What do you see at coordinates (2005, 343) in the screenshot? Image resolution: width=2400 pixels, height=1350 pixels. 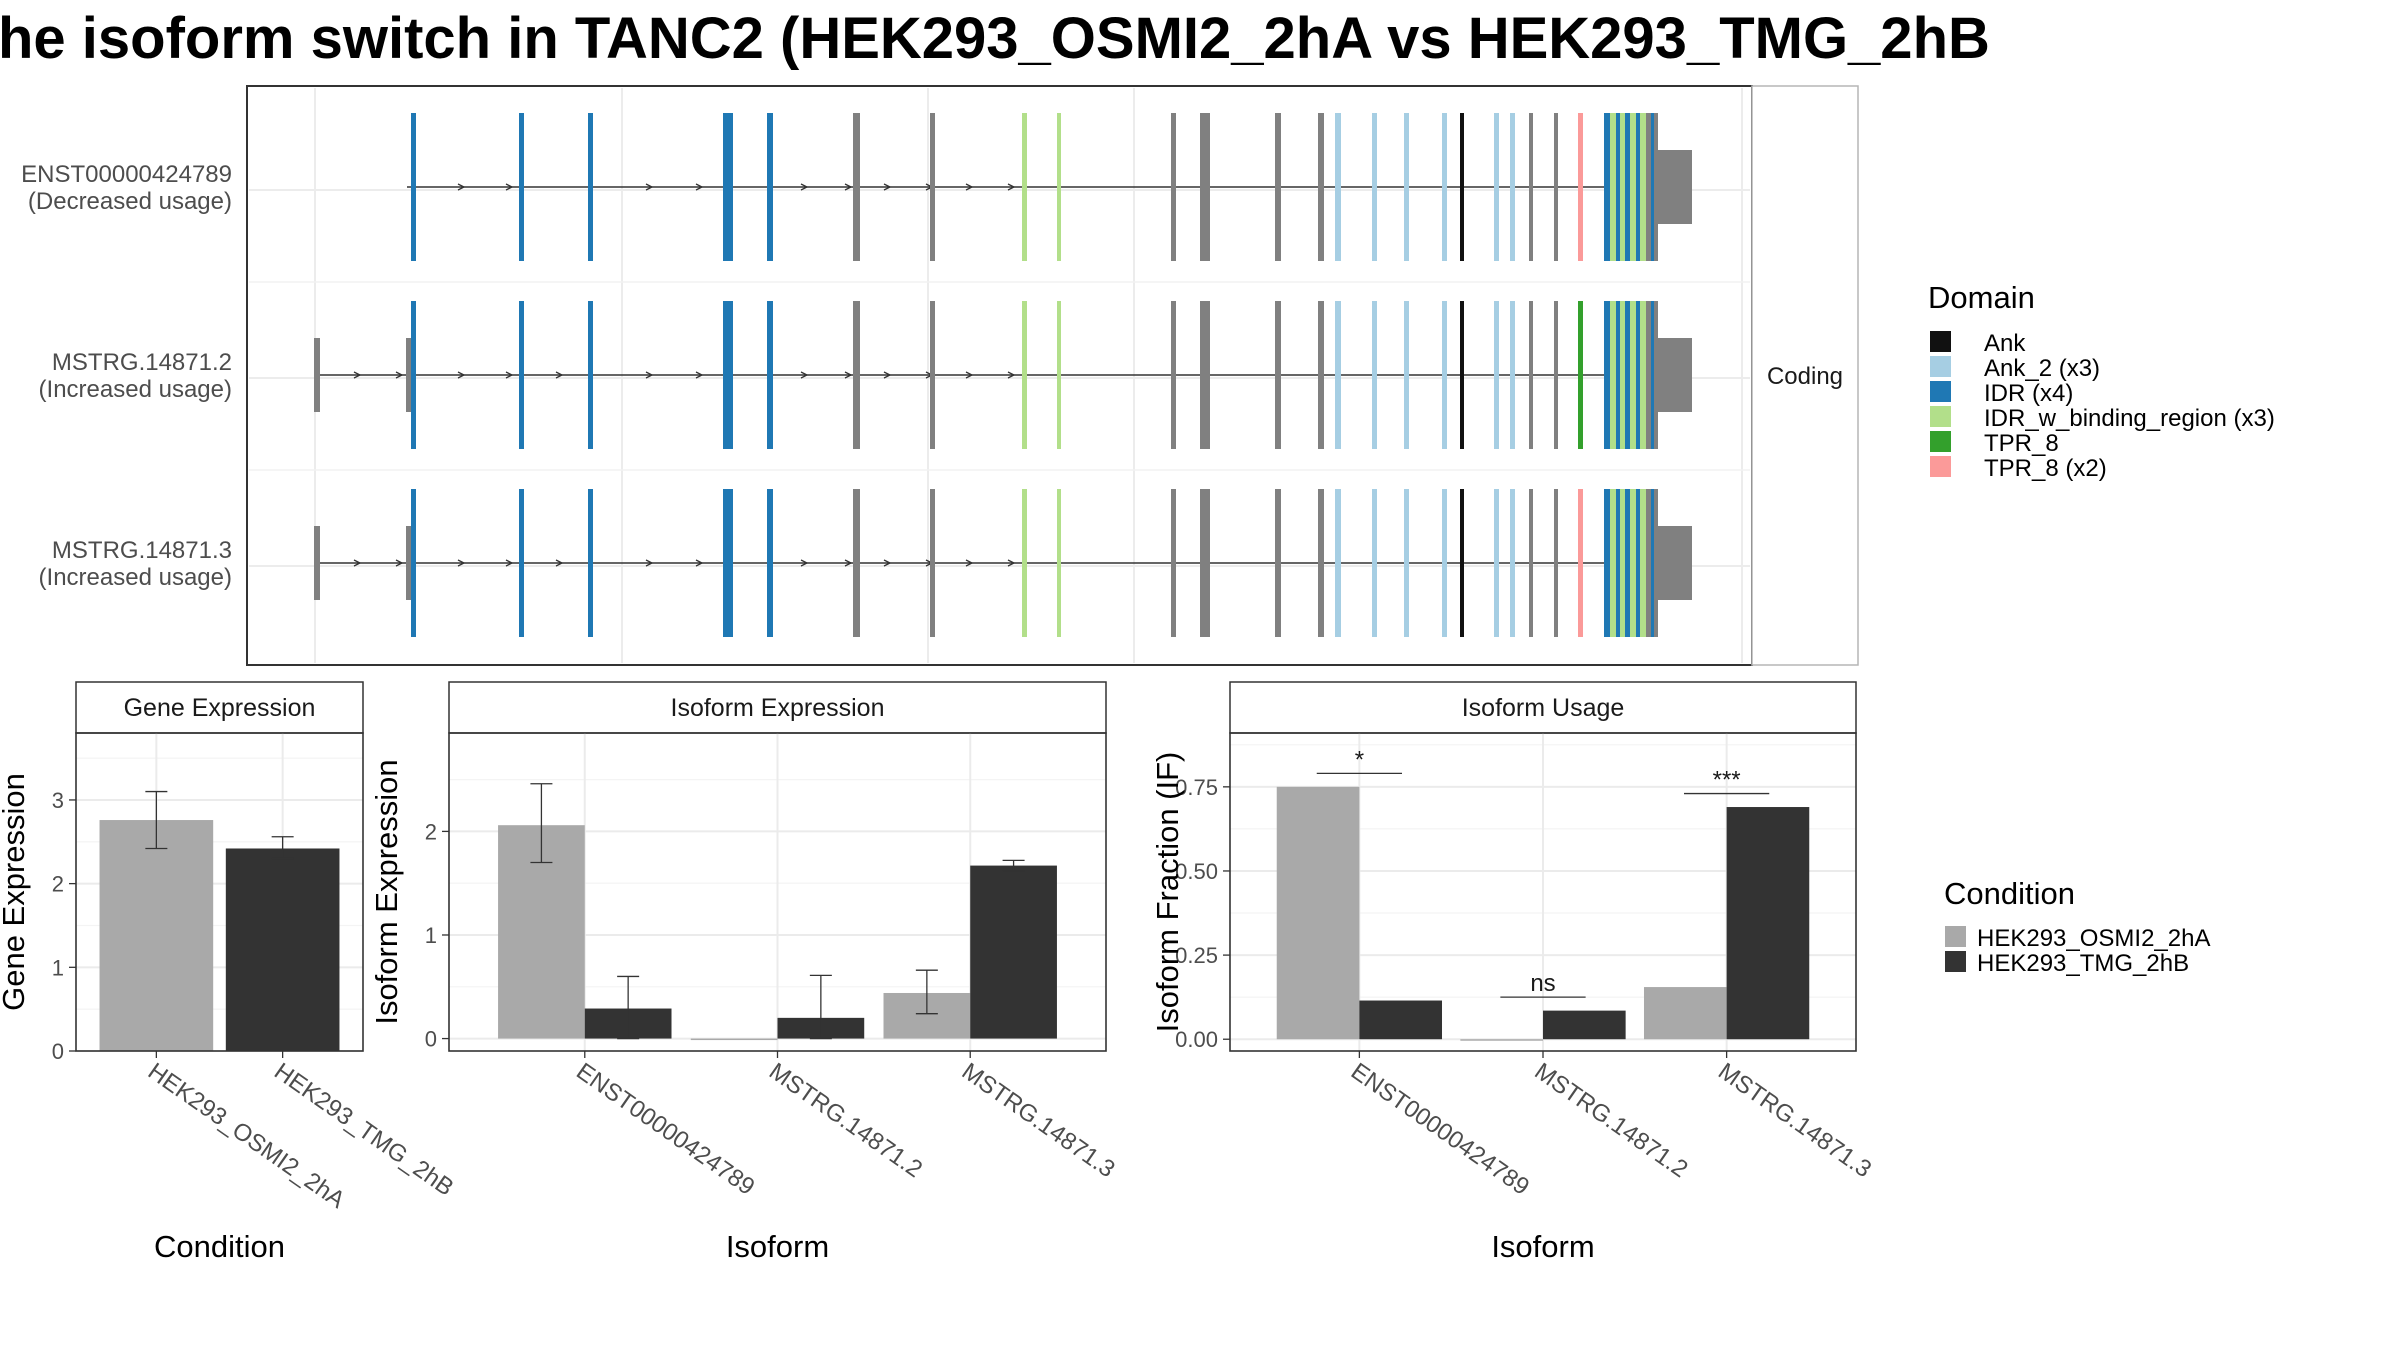 I see `legend-label-ank: Ank` at bounding box center [2005, 343].